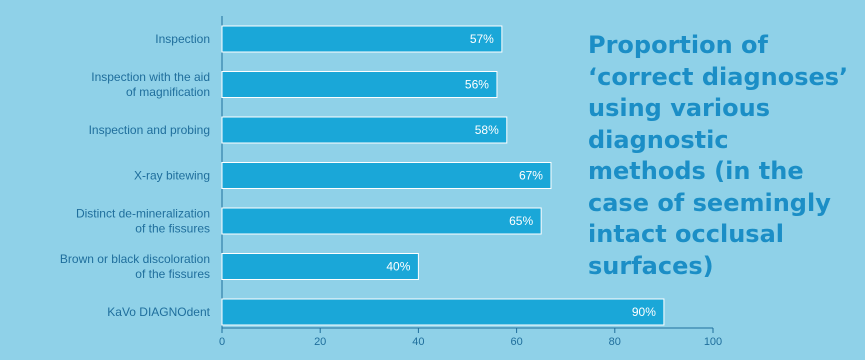 The width and height of the screenshot is (865, 360). What do you see at coordinates (477, 85) in the screenshot?
I see `bar-value-label: 56%` at bounding box center [477, 85].